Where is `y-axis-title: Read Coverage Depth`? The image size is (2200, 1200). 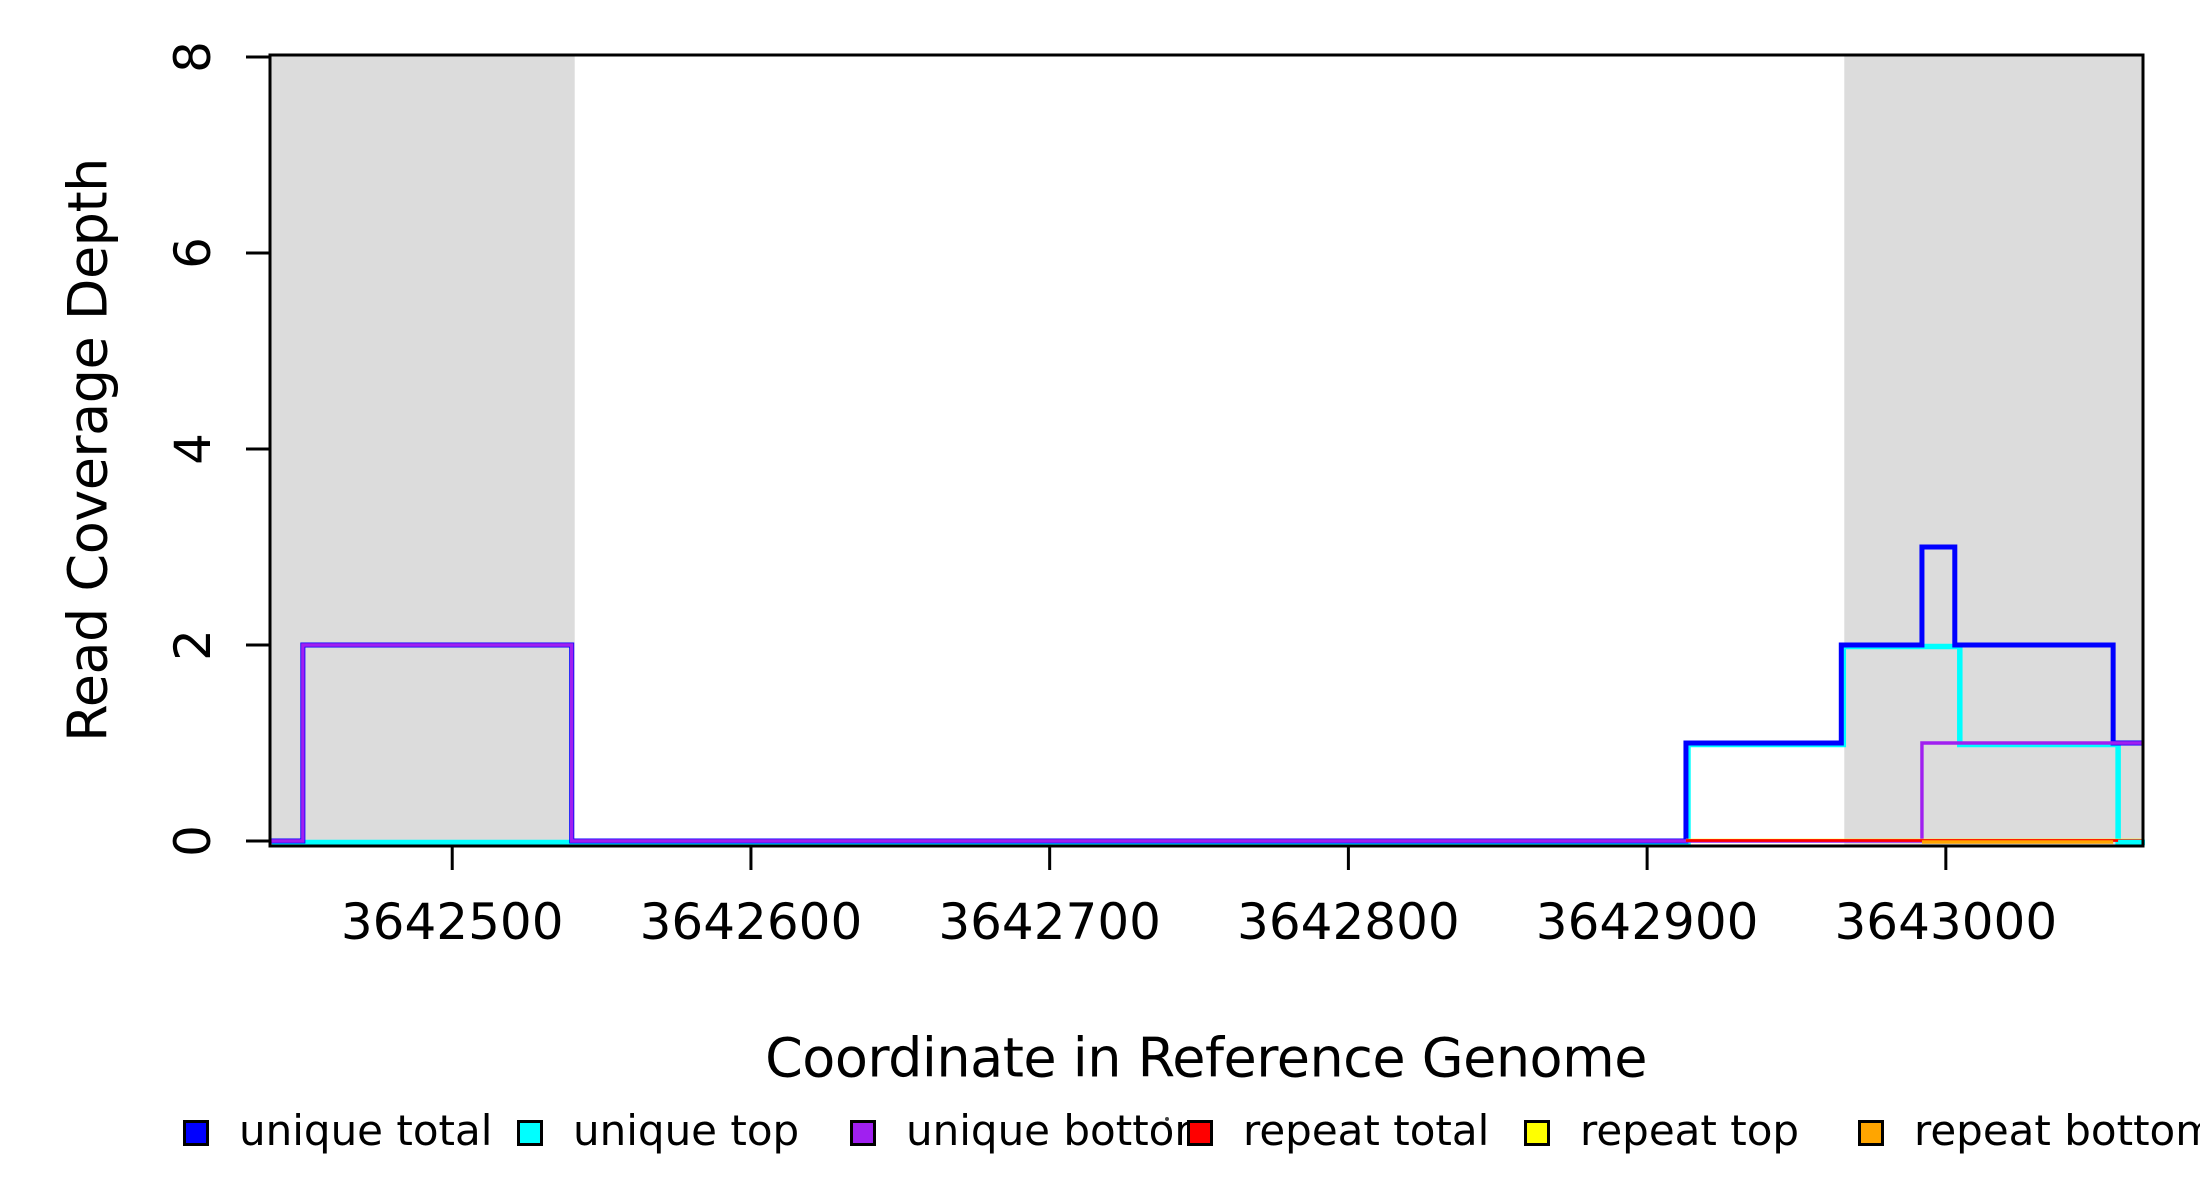 y-axis-title: Read Coverage Depth is located at coordinates (88, 450).